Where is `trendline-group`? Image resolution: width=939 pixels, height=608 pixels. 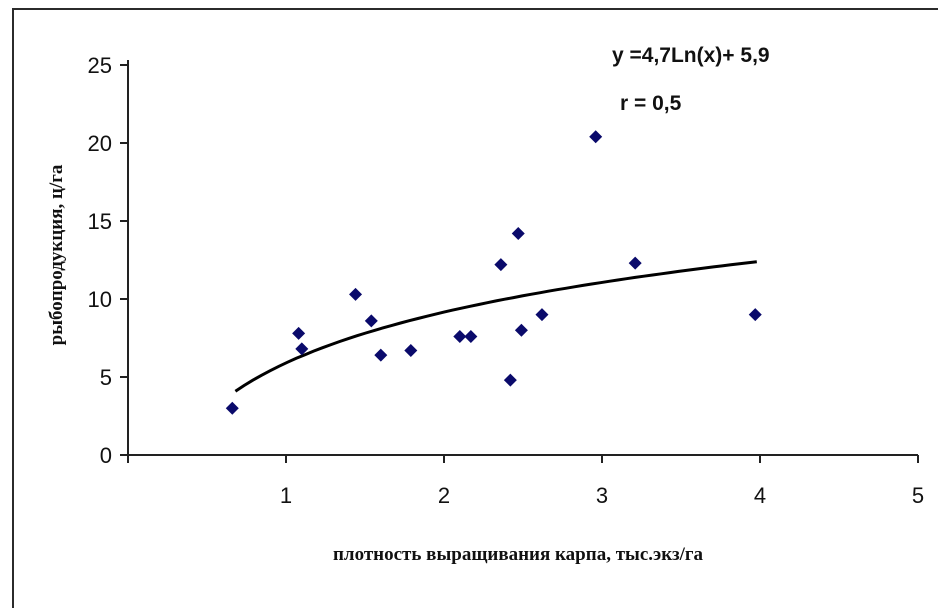
trendline-group is located at coordinates (495, 326).